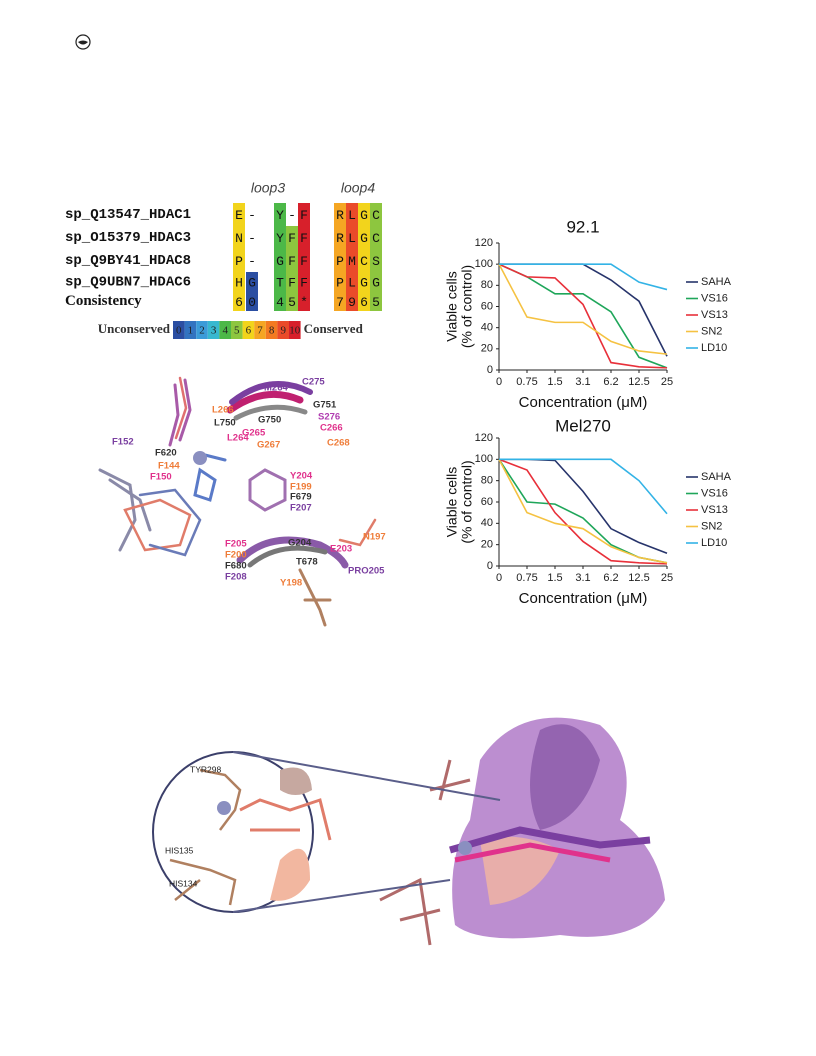 Image resolution: width=816 pixels, height=1056 pixels. Describe the element at coordinates (582, 226) in the screenshot. I see `chart-title: 92.1` at that location.